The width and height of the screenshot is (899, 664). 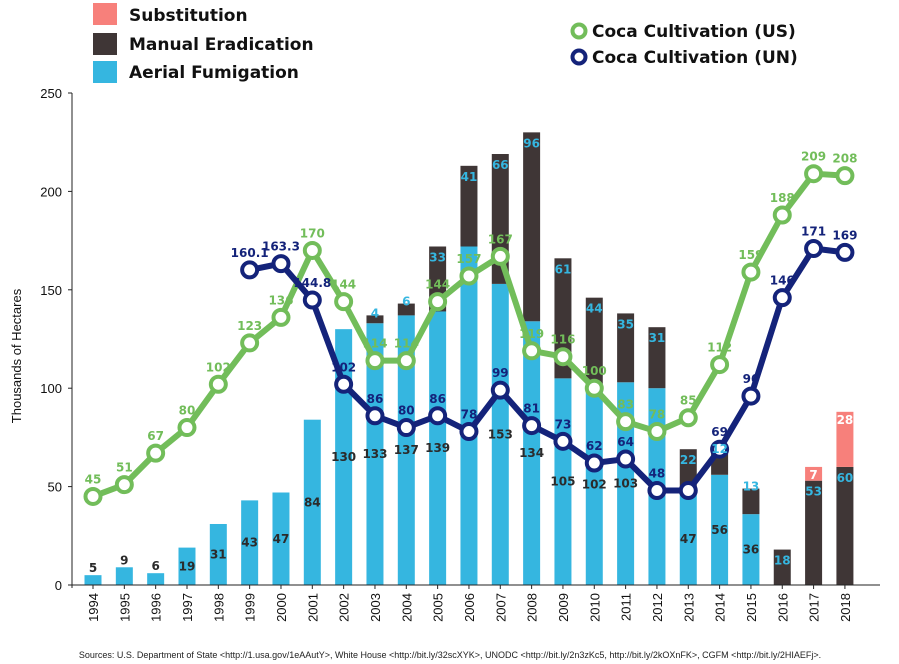 What do you see at coordinates (343, 285) in the screenshot?
I see `line-label-us: 144` at bounding box center [343, 285].